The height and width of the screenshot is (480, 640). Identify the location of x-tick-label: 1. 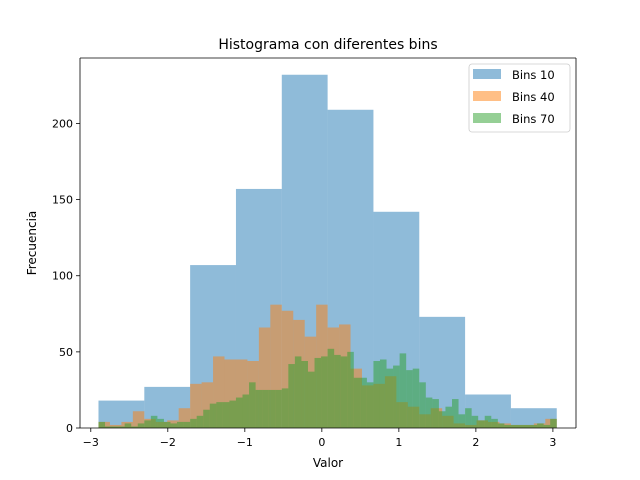
(398, 442).